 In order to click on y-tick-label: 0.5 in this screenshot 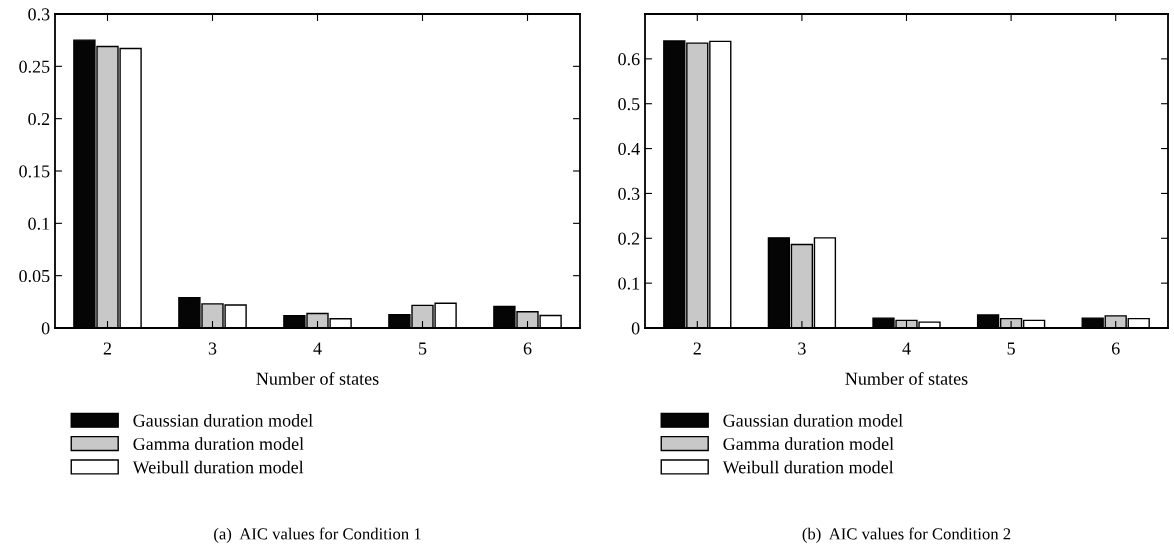, I will do `click(629, 104)`.